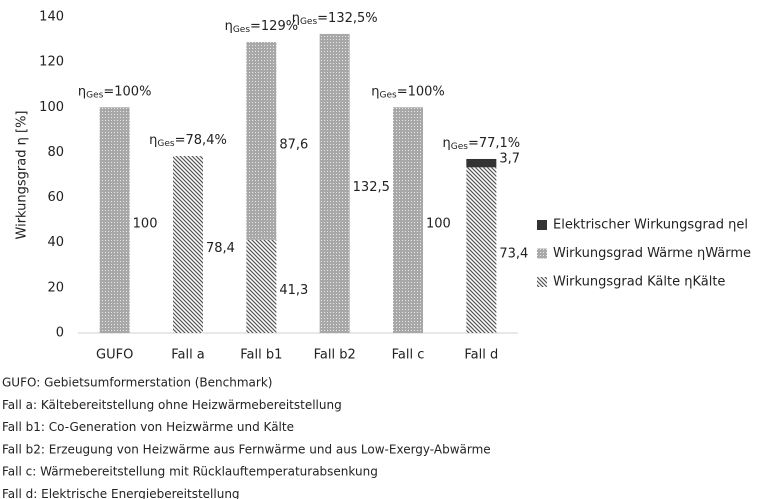  What do you see at coordinates (371, 187) in the screenshot?
I see `value-label: 132,5` at bounding box center [371, 187].